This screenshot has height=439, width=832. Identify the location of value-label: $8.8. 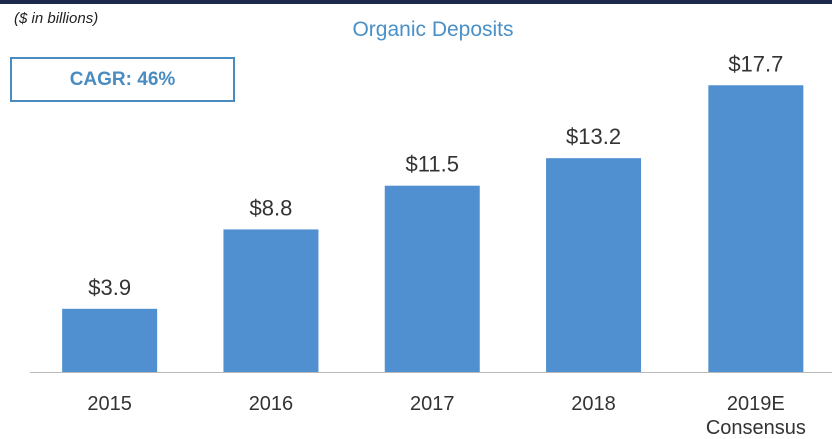
(271, 207).